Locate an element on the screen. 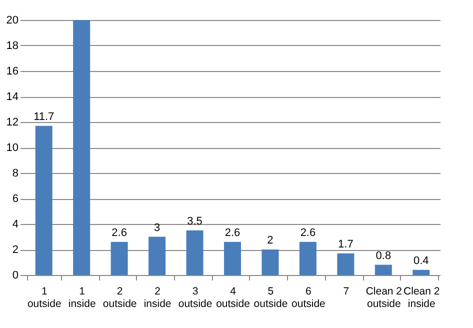  x-tick-label: 2 inside is located at coordinates (158, 298).